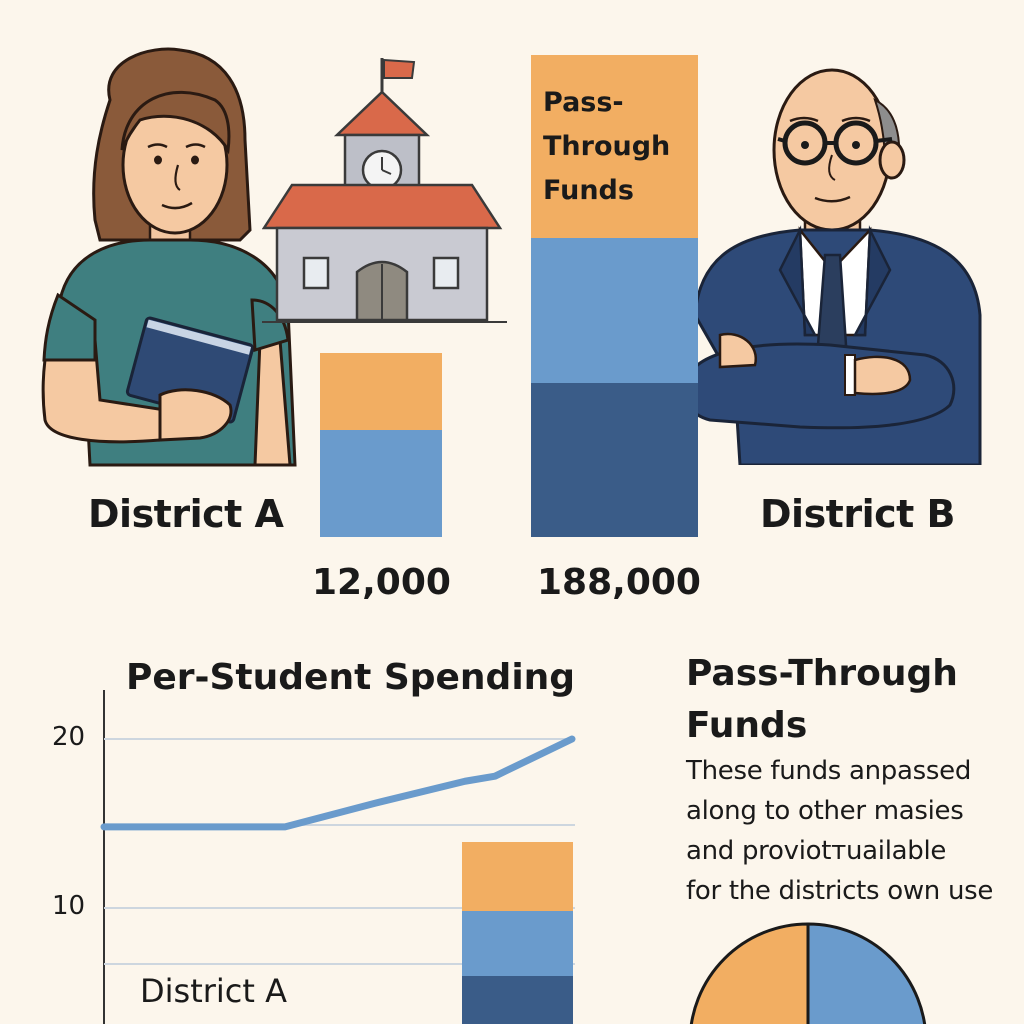  Describe the element at coordinates (816, 851) in the screenshot. I see `note-line-3: and proviotтuailable` at that location.